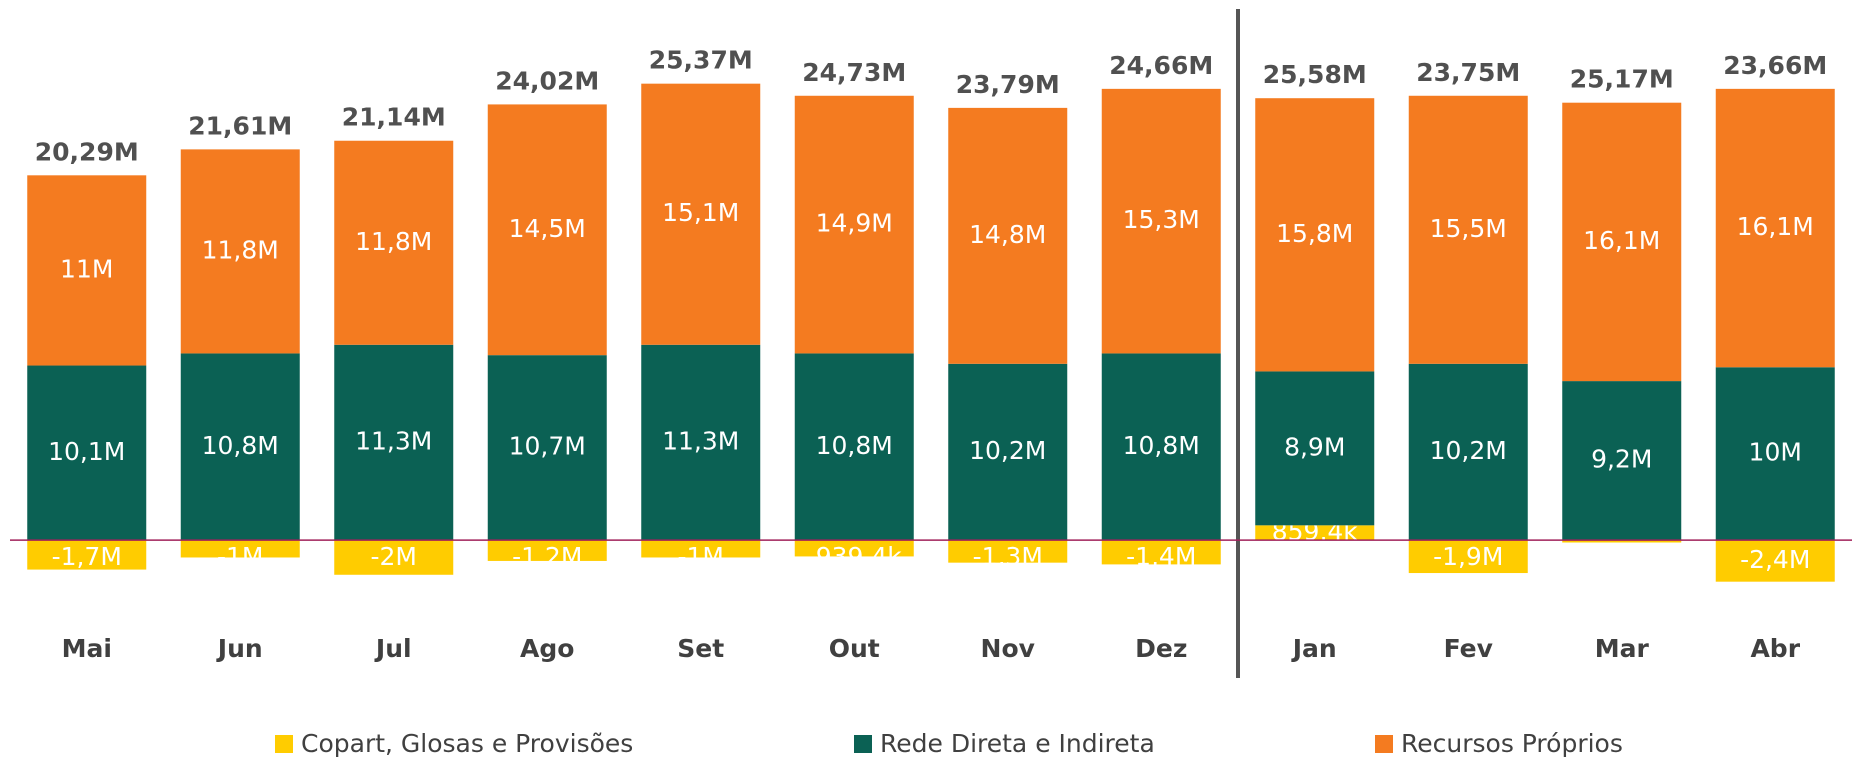 This screenshot has width=1859, height=759. Describe the element at coordinates (1161, 65) in the screenshot. I see `total-label: 24,66M` at that location.